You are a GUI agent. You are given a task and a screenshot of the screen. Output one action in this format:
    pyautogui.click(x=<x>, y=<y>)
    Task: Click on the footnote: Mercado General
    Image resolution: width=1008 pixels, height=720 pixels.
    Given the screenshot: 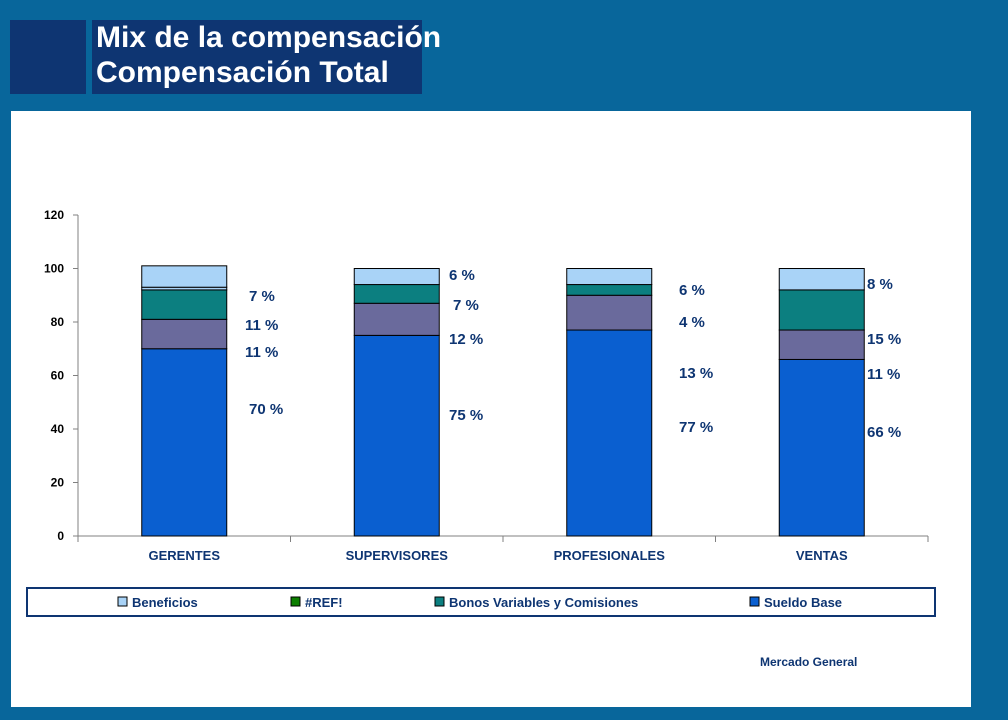 What is the action you would take?
    pyautogui.click(x=809, y=662)
    